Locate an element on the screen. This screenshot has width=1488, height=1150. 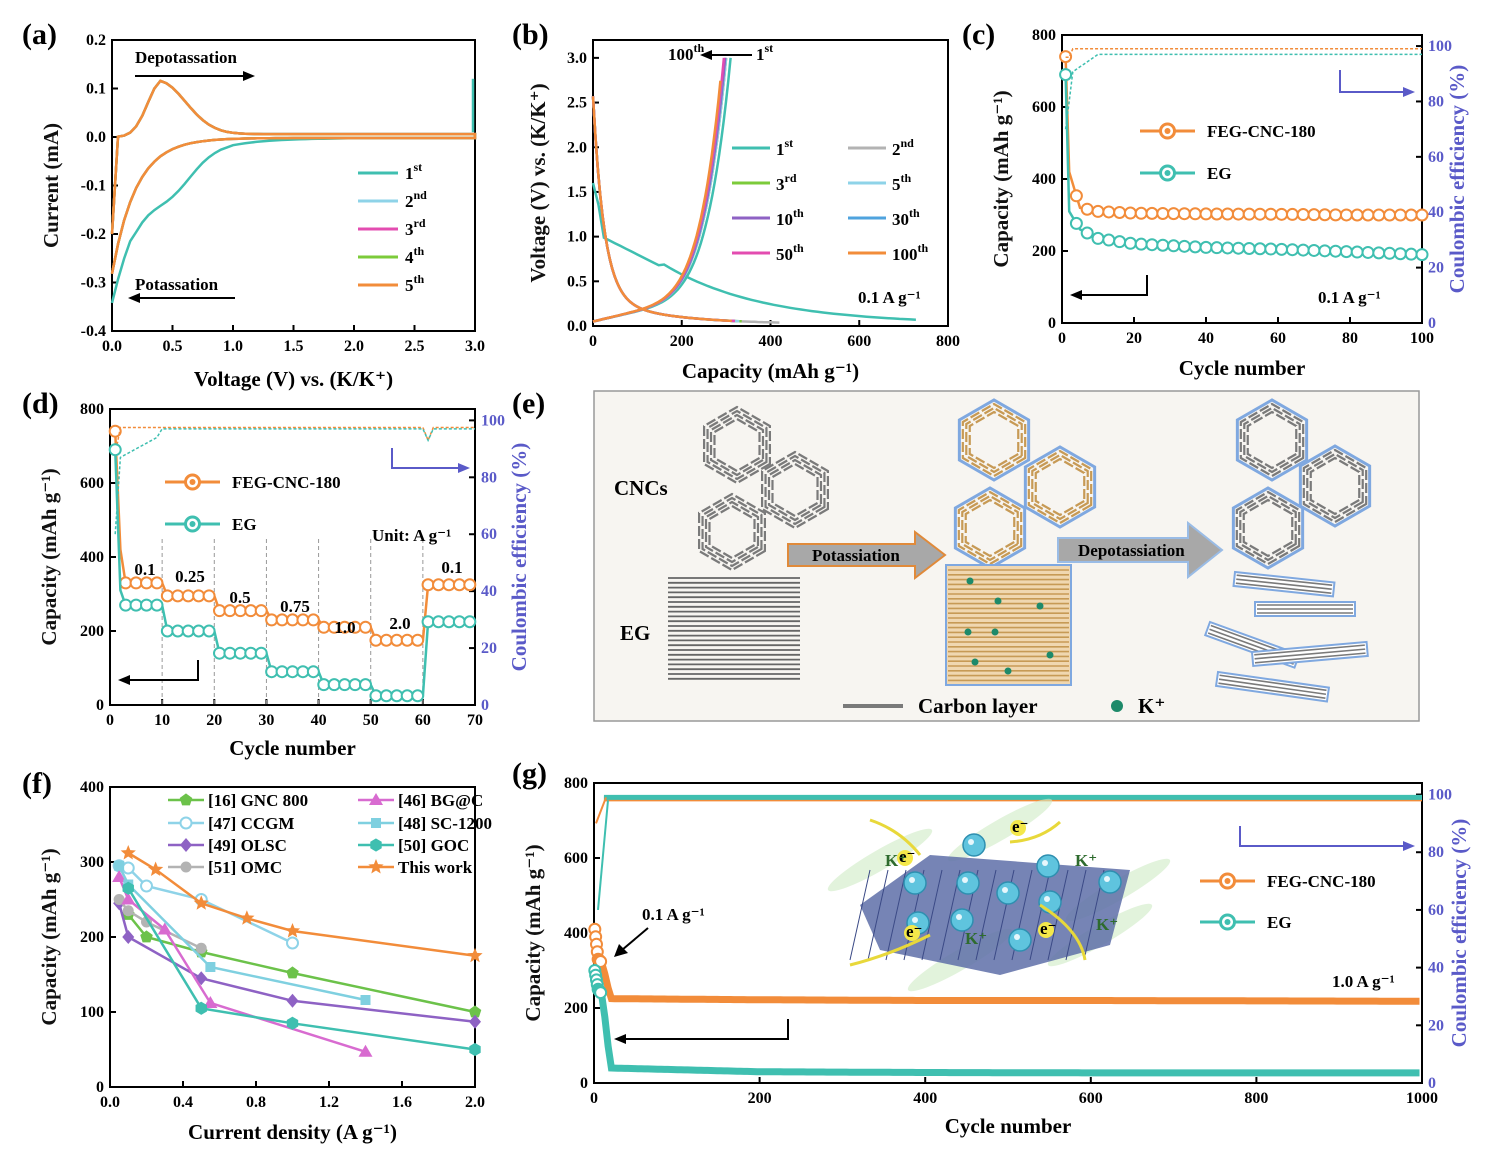
b-ytick-label-6: 0.0 is located at coordinates (577, 326).